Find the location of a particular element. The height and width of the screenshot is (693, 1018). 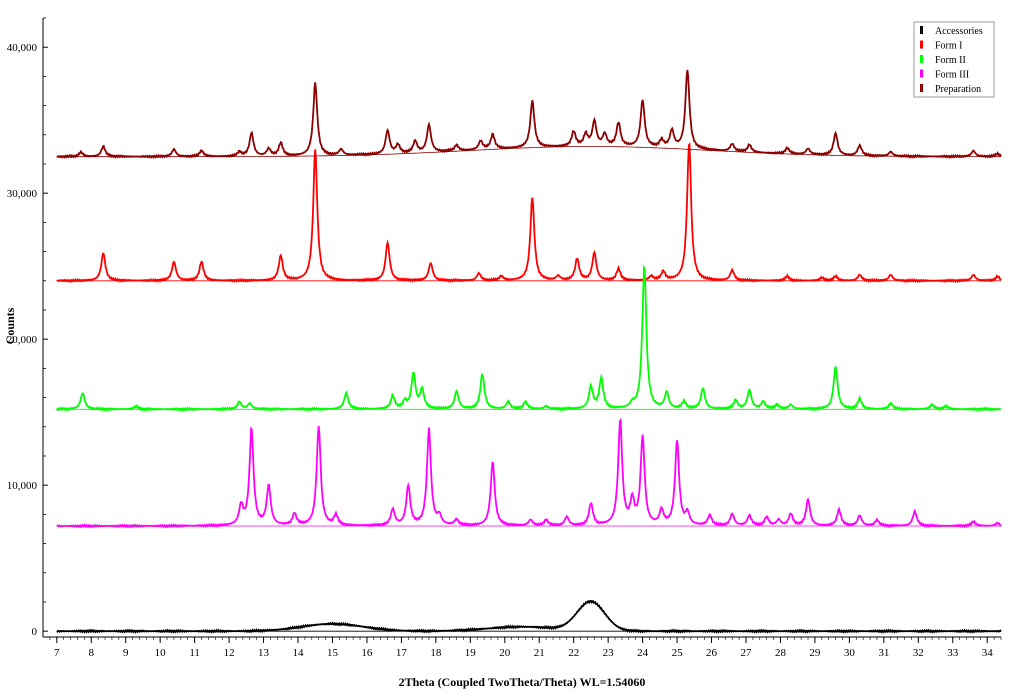

x-tick-label: 11 is located at coordinates (194, 653).